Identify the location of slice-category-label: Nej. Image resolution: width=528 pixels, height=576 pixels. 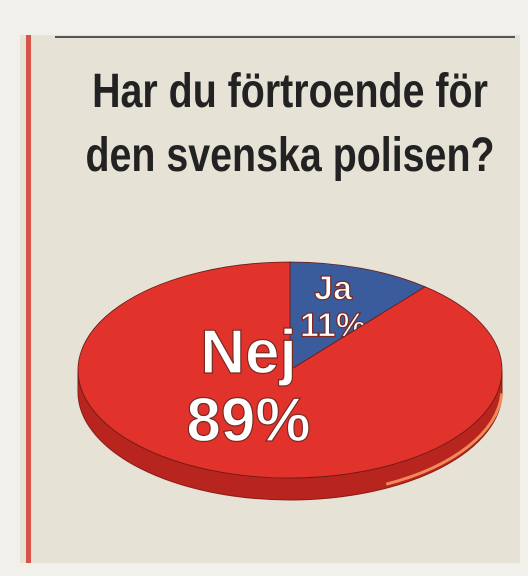
(248, 352).